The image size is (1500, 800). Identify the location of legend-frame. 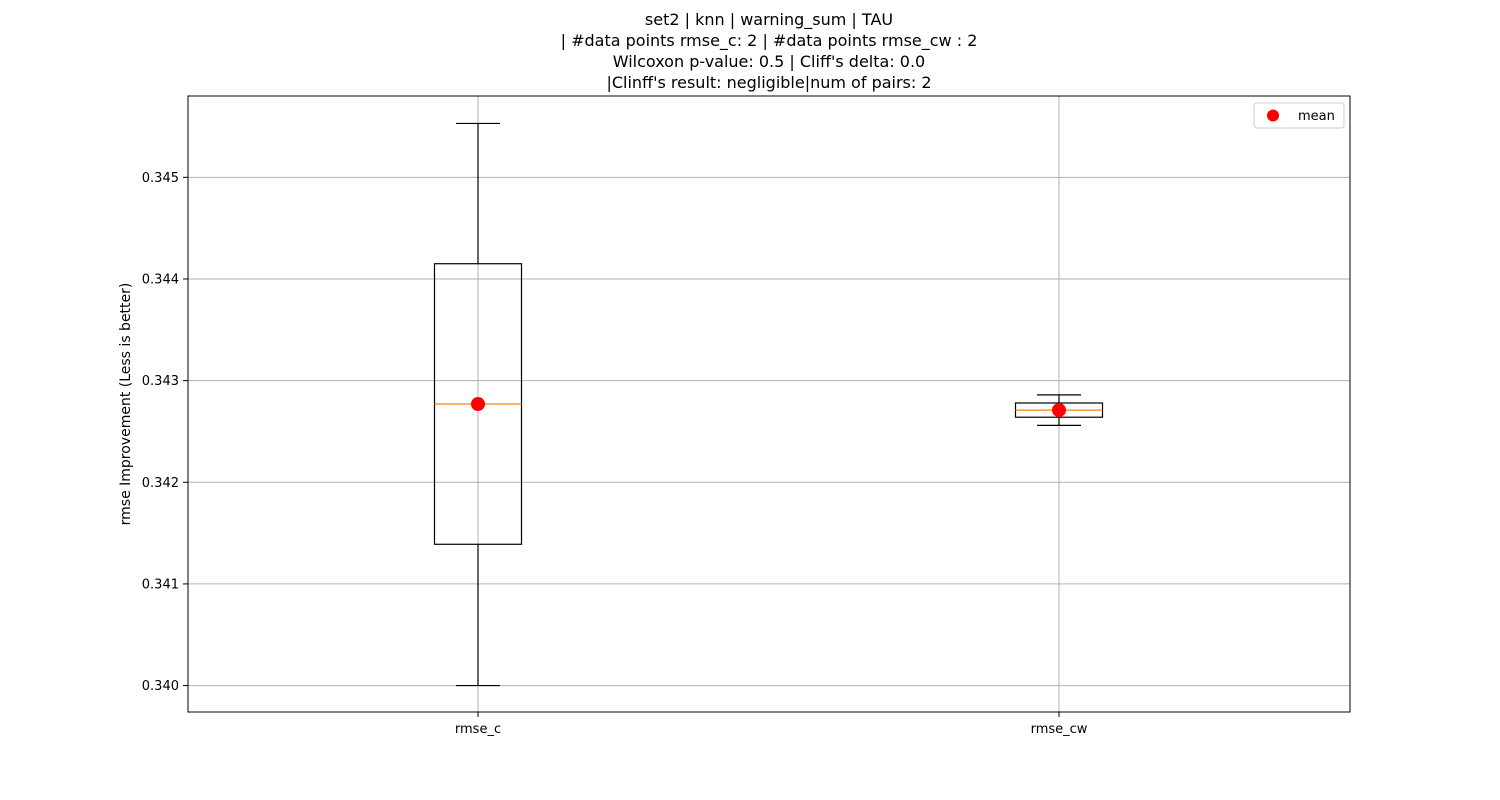
(1299, 115).